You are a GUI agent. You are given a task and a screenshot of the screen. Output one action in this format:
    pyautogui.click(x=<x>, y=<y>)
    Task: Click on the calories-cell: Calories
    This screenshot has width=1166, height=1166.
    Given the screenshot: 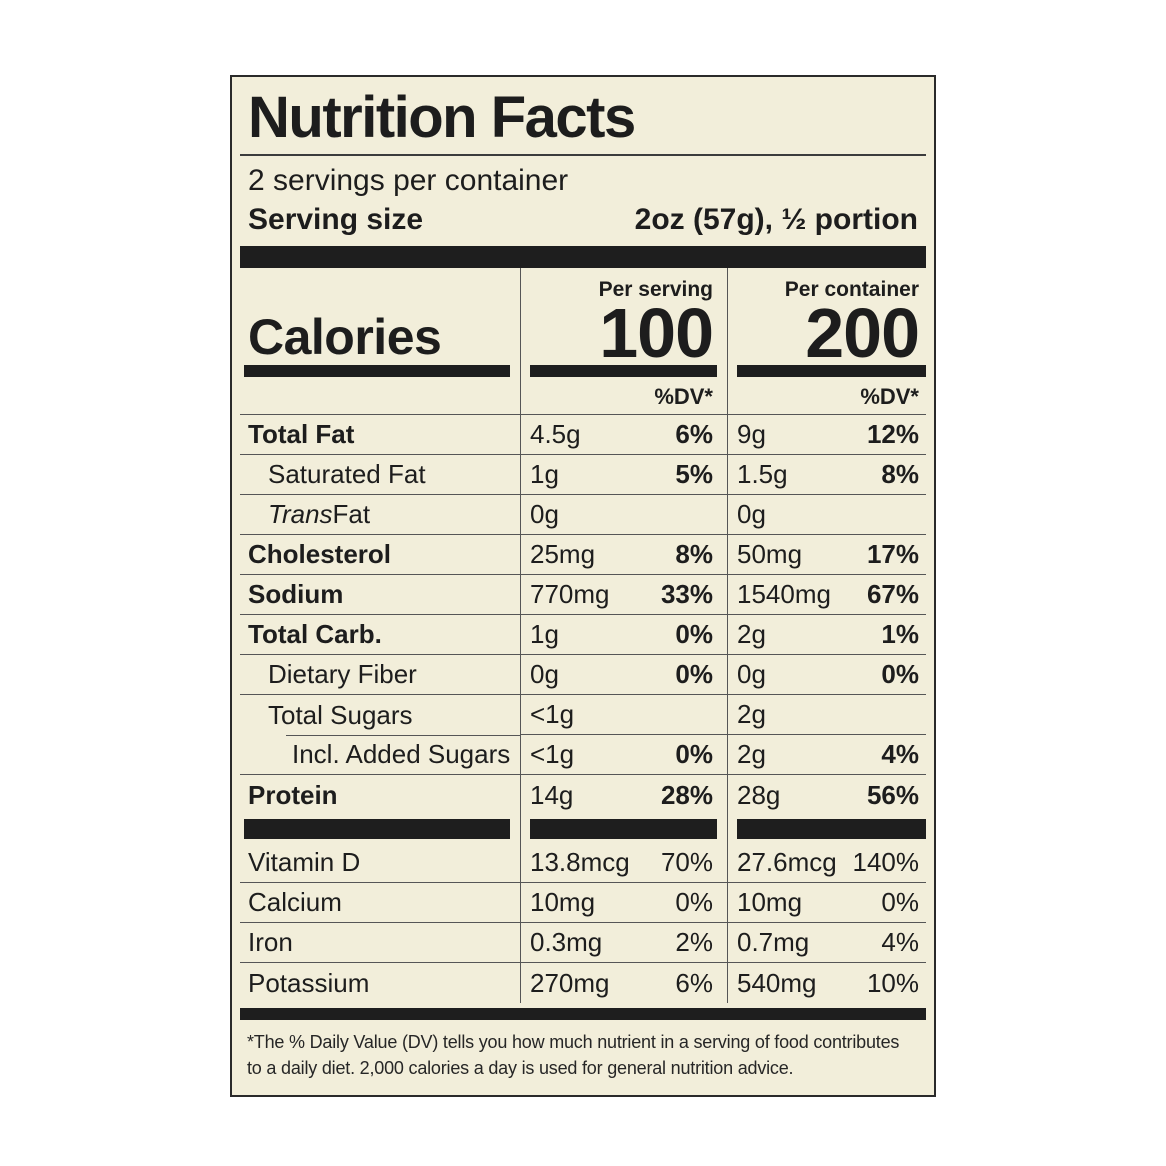 What is the action you would take?
    pyautogui.click(x=380, y=316)
    